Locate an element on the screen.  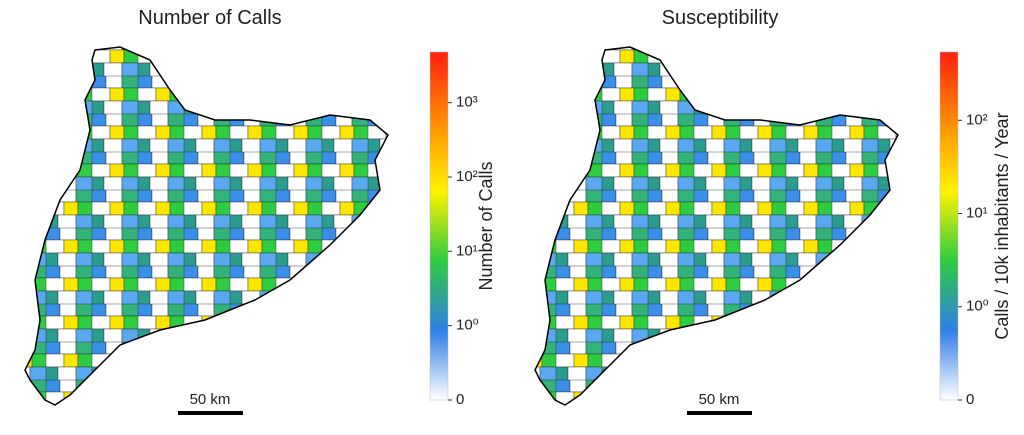
panel-title: Susceptibility is located at coordinates (720, 18).